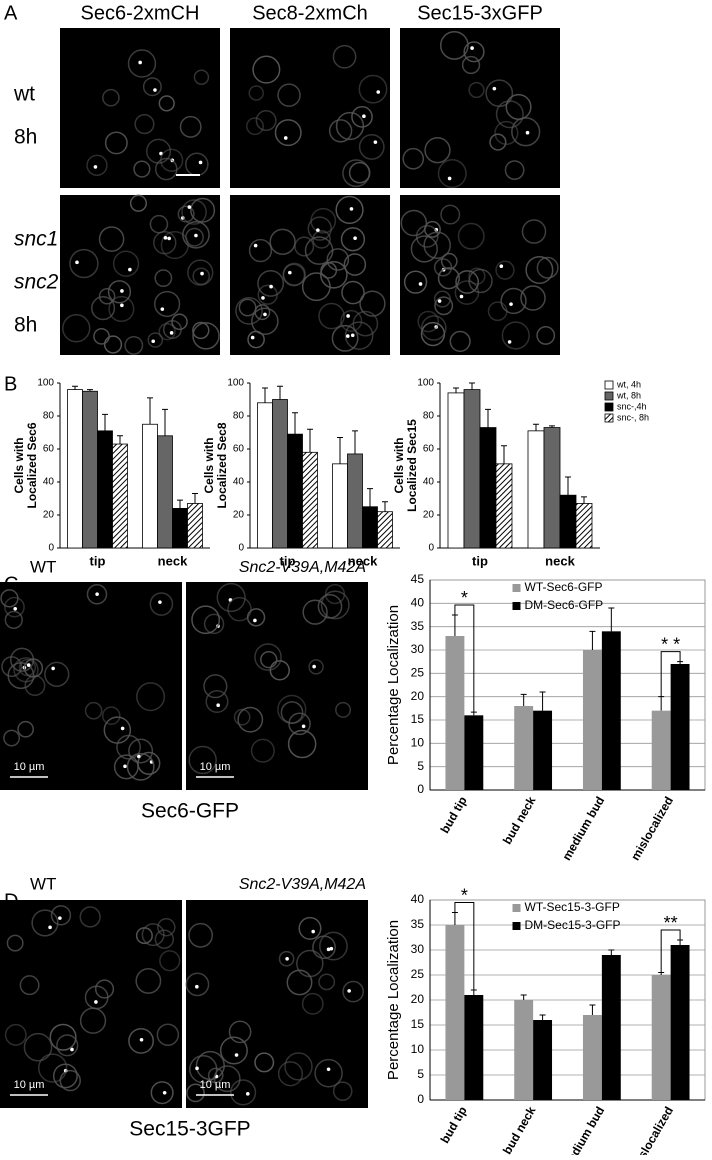 Image resolution: width=712 pixels, height=1160 pixels. I want to click on y-tick-label: 25, so click(418, 673).